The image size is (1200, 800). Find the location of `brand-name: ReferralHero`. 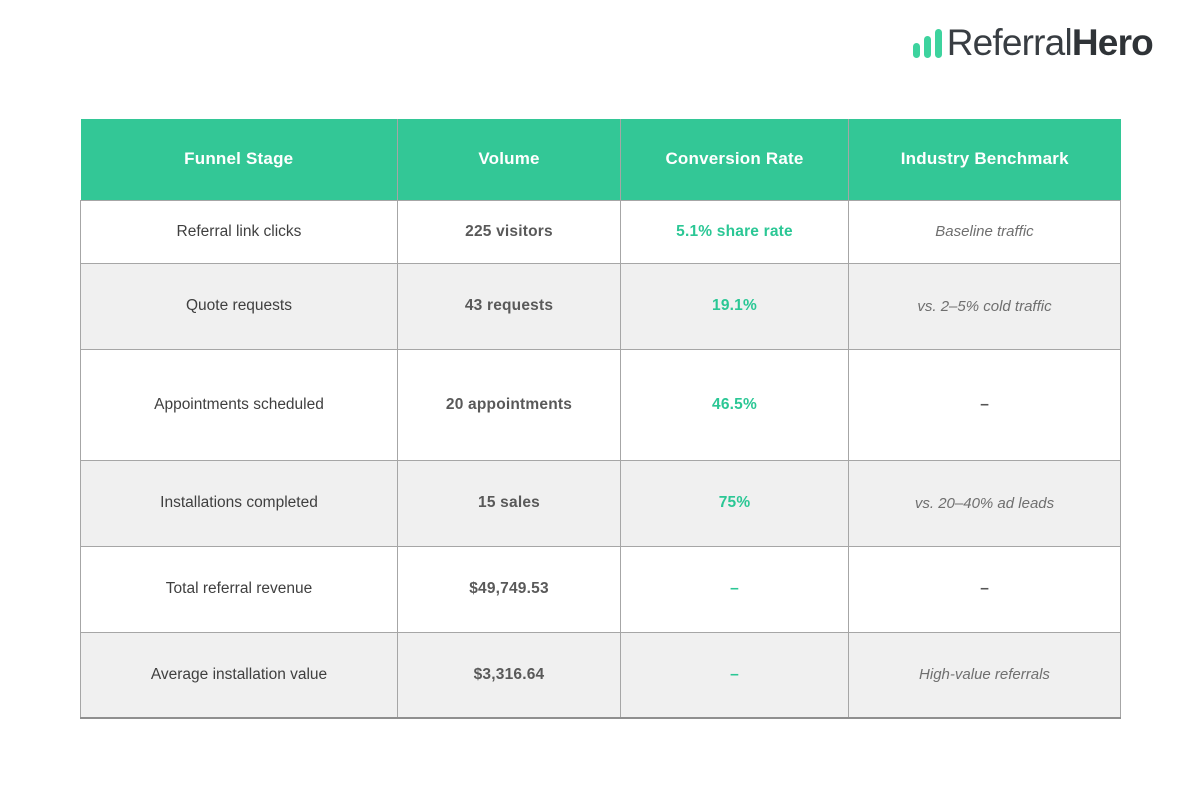

brand-name: ReferralHero is located at coordinates (1050, 43).